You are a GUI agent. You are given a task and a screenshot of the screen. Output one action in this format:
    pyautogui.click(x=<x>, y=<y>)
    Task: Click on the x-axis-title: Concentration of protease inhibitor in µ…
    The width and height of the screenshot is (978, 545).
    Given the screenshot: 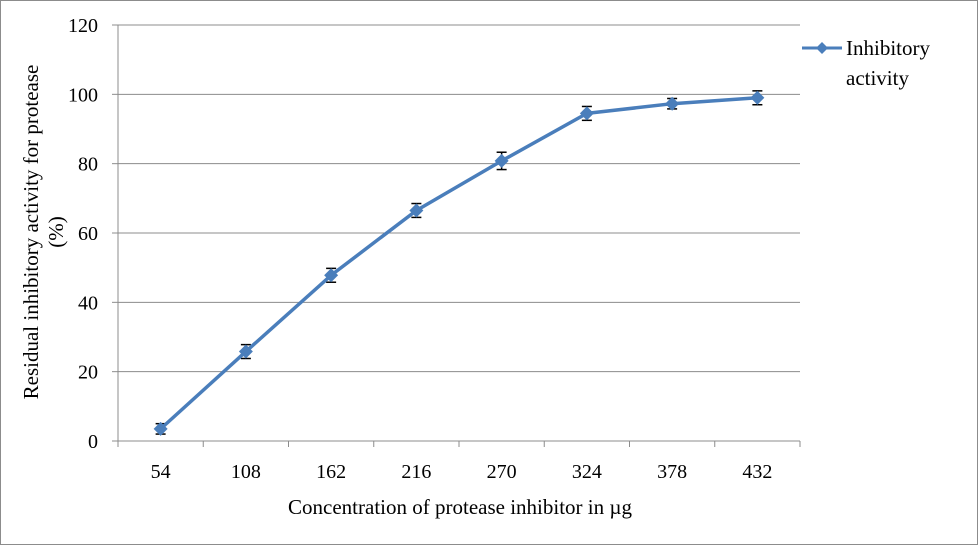 What is the action you would take?
    pyautogui.click(x=460, y=507)
    